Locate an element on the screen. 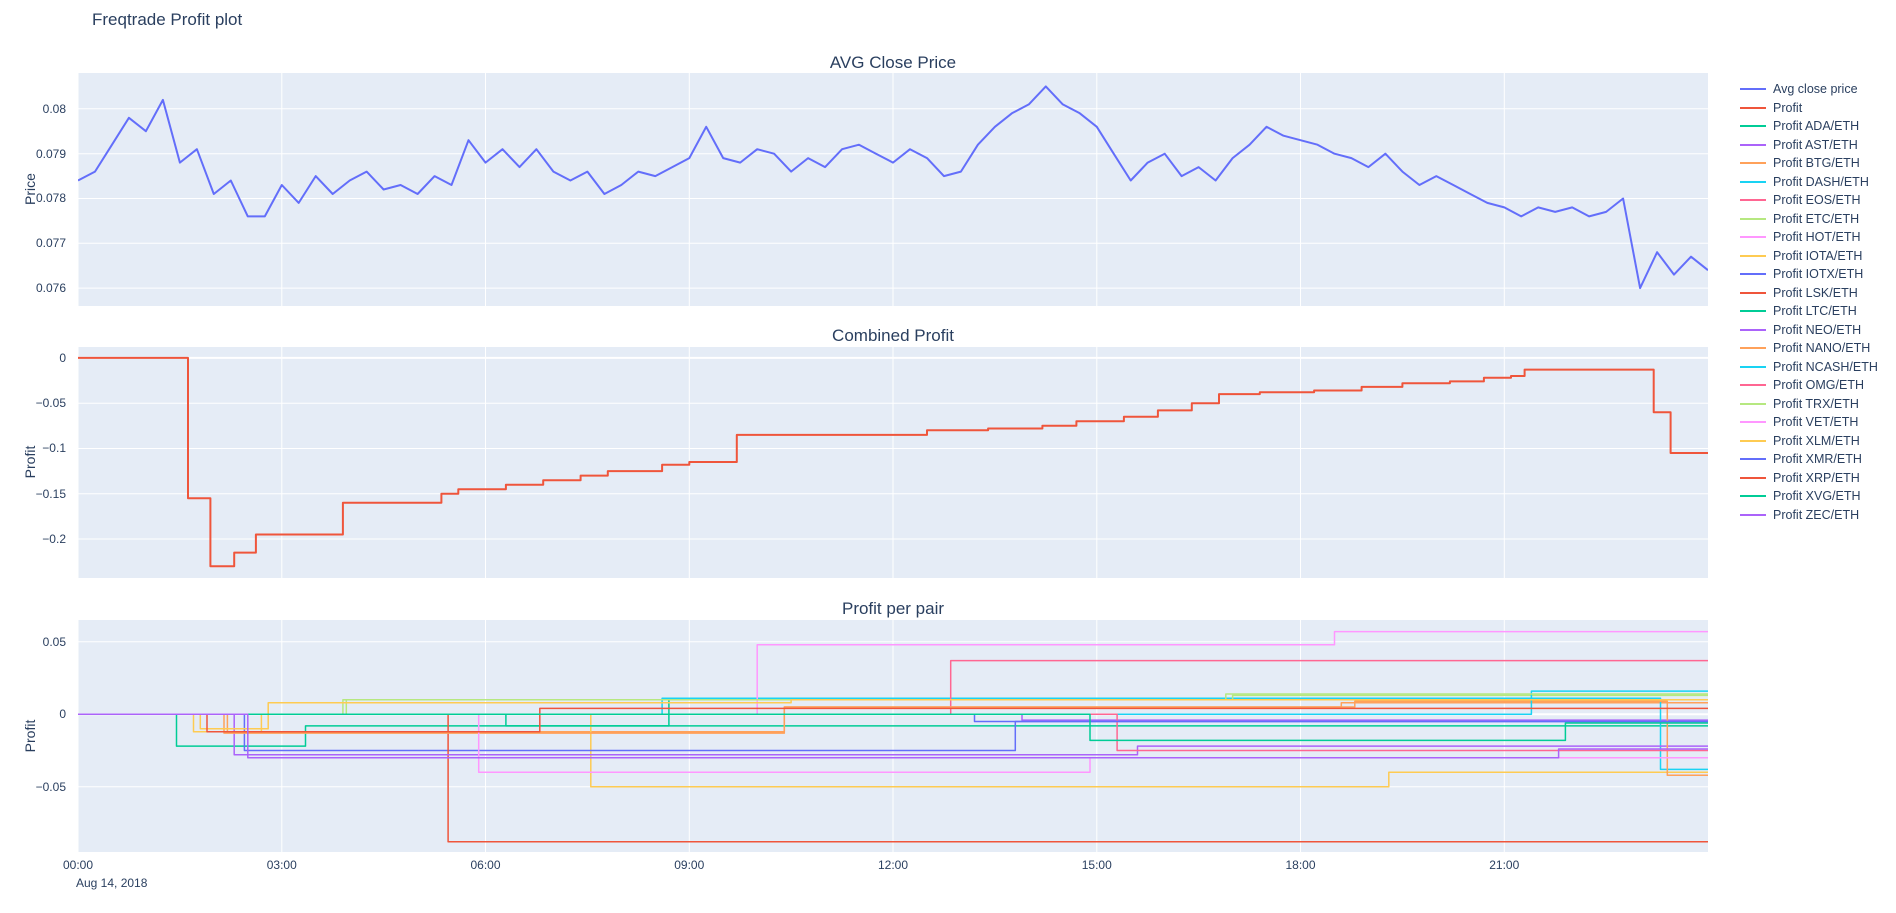  legend-item-label: Profit HOT/ETH is located at coordinates (1817, 237).